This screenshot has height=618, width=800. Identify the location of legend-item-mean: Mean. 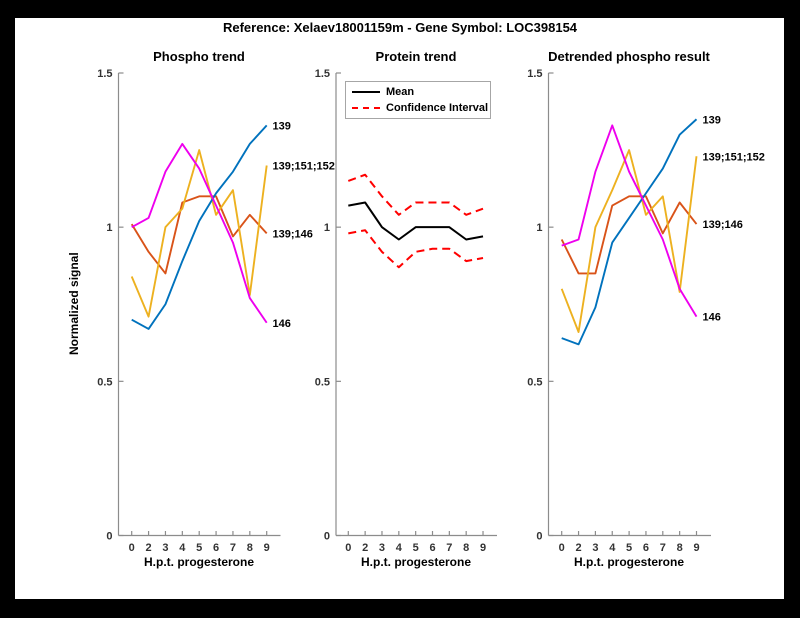
(418, 92).